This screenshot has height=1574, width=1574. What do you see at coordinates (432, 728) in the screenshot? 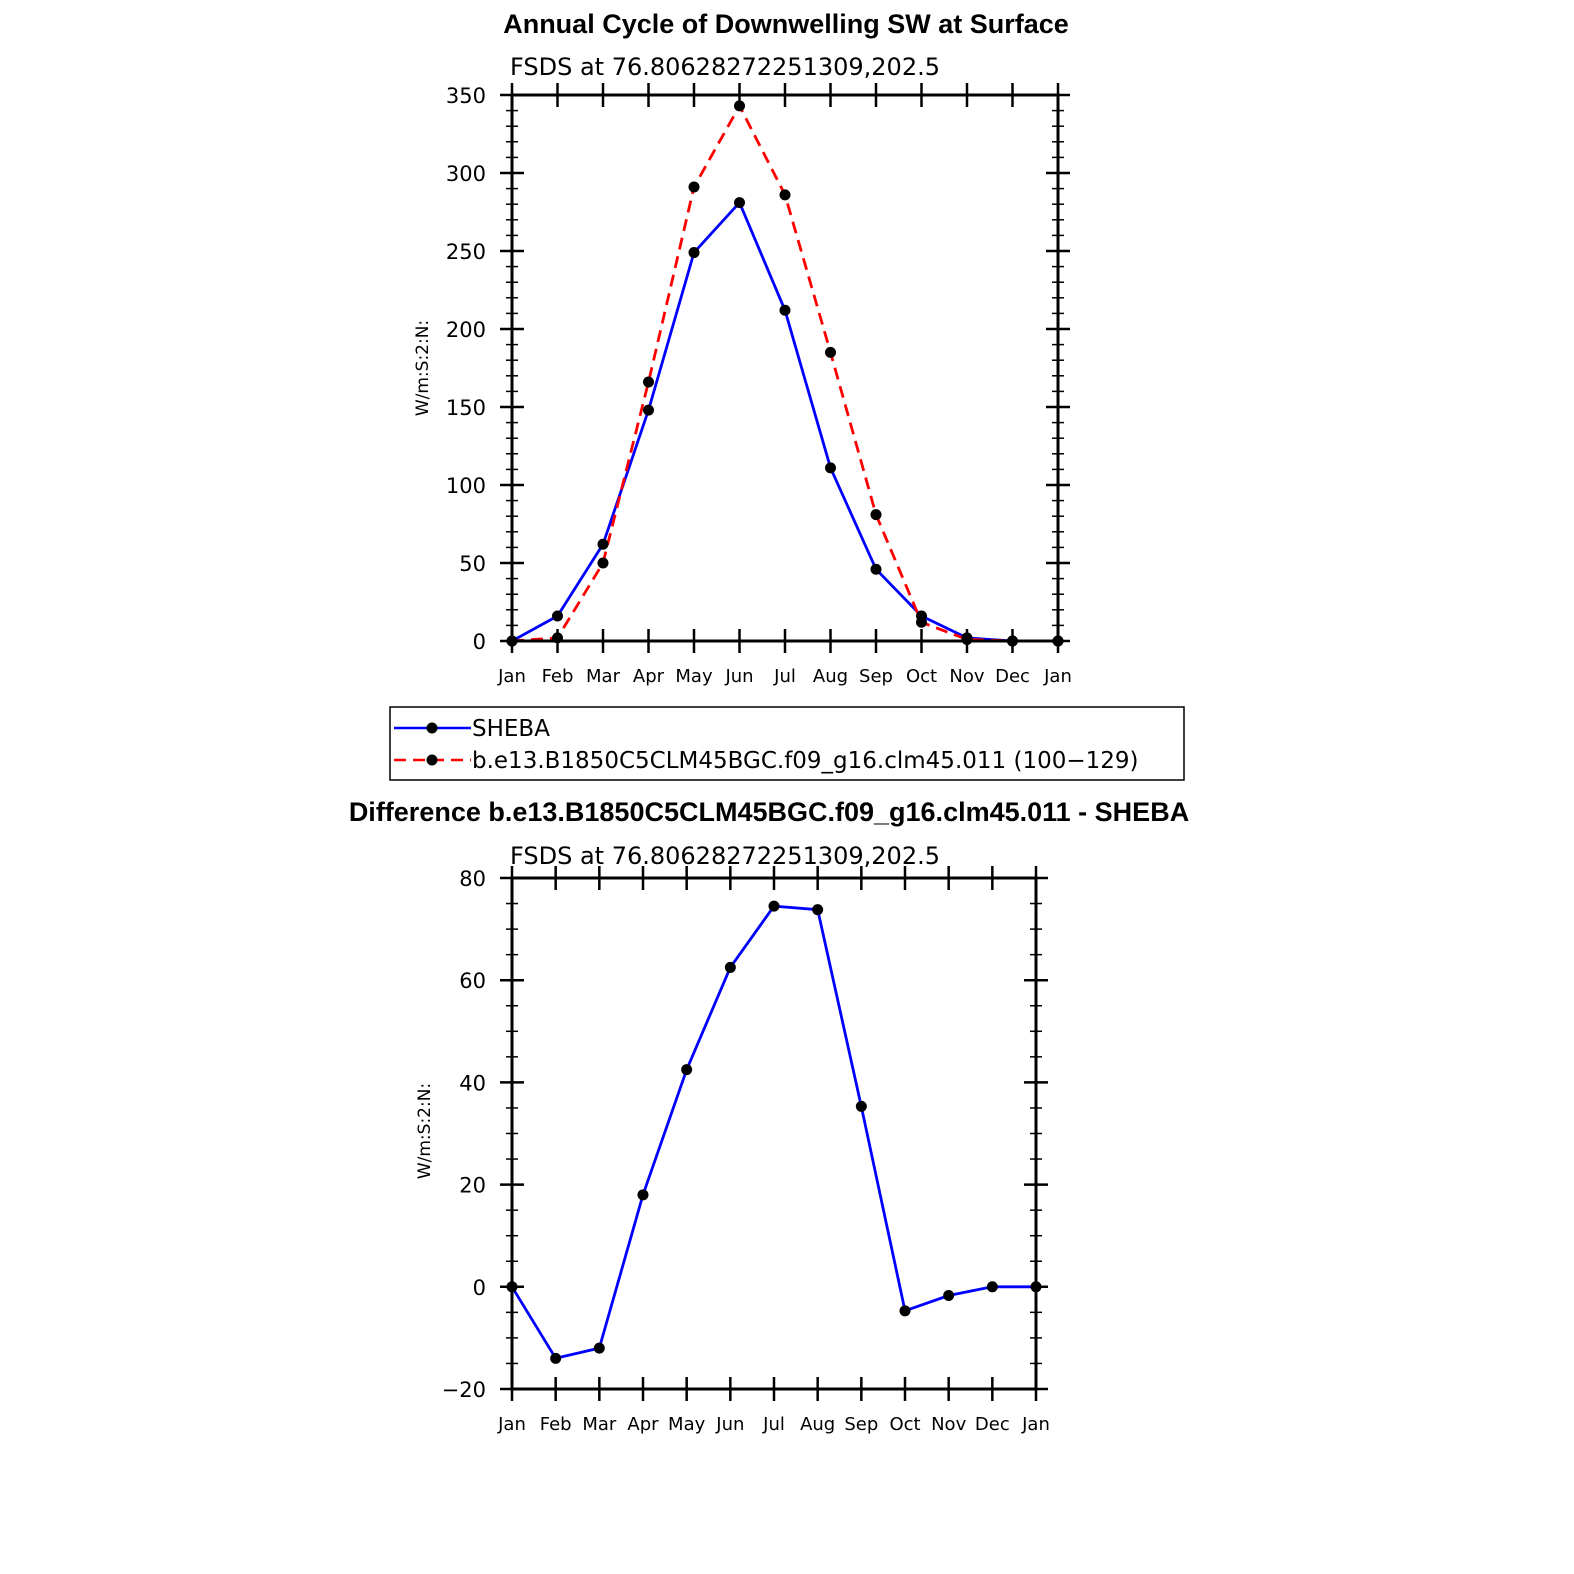
I see `legend-marker-sheba` at bounding box center [432, 728].